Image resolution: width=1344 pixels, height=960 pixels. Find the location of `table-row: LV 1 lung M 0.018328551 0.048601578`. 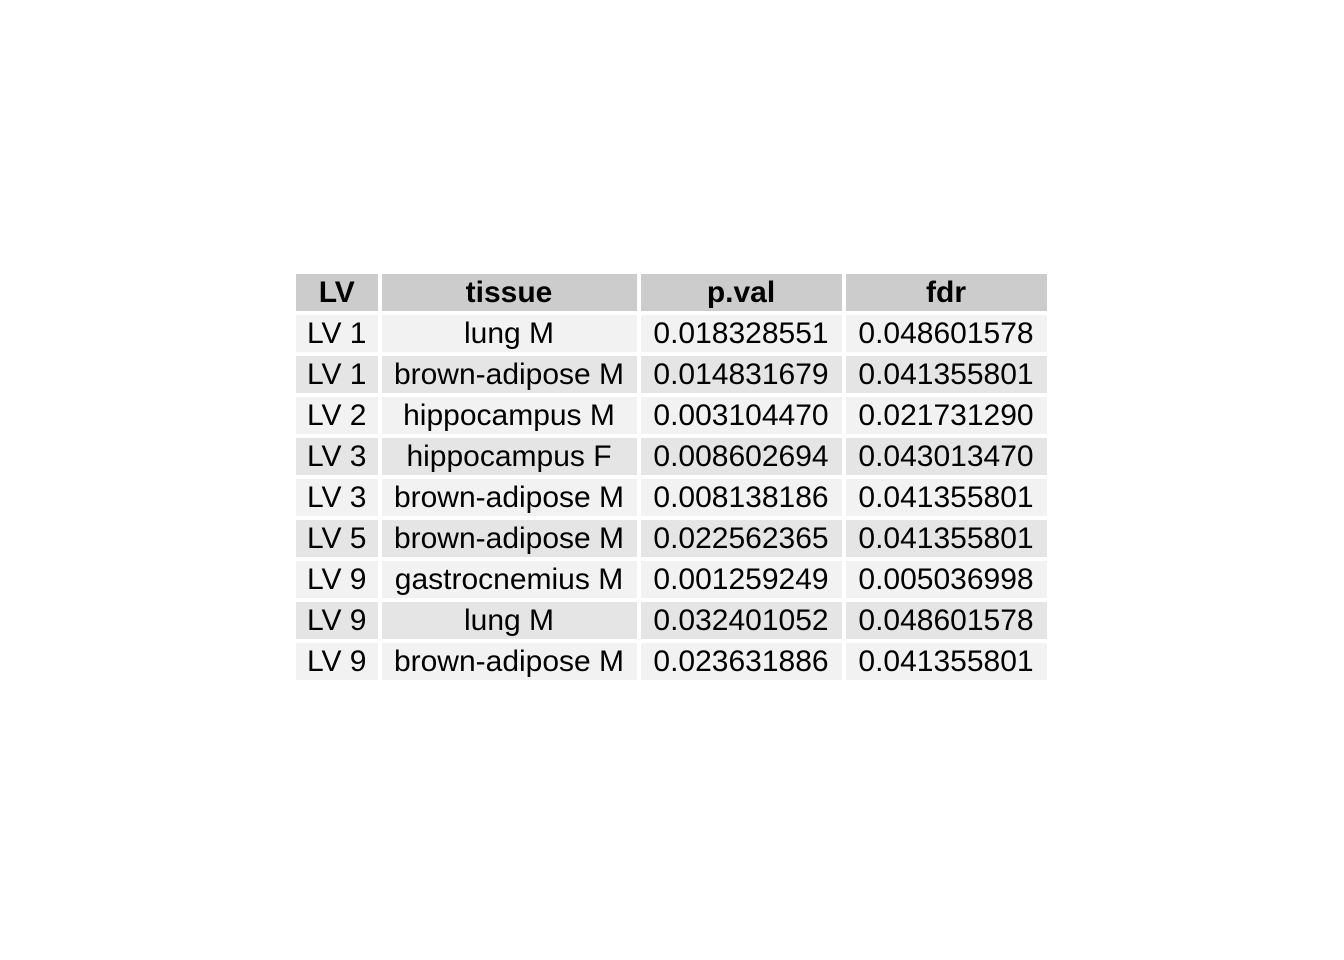

table-row: LV 1 lung M 0.018328551 0.048601578 is located at coordinates (671, 333).